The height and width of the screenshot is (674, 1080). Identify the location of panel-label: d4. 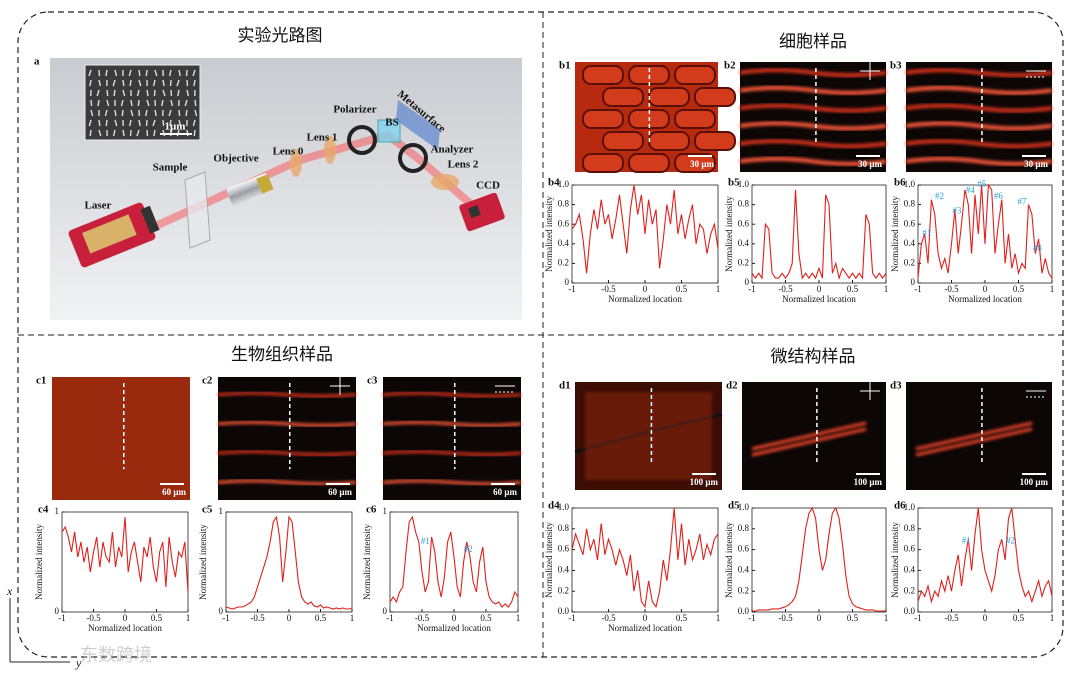
(554, 506).